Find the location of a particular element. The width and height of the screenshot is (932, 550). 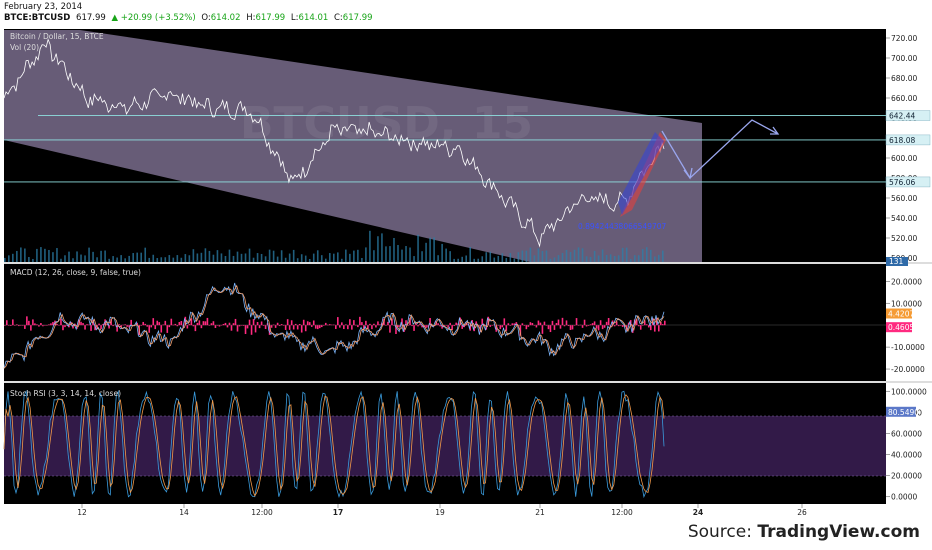

time-axis-label: 14 is located at coordinates (184, 512).